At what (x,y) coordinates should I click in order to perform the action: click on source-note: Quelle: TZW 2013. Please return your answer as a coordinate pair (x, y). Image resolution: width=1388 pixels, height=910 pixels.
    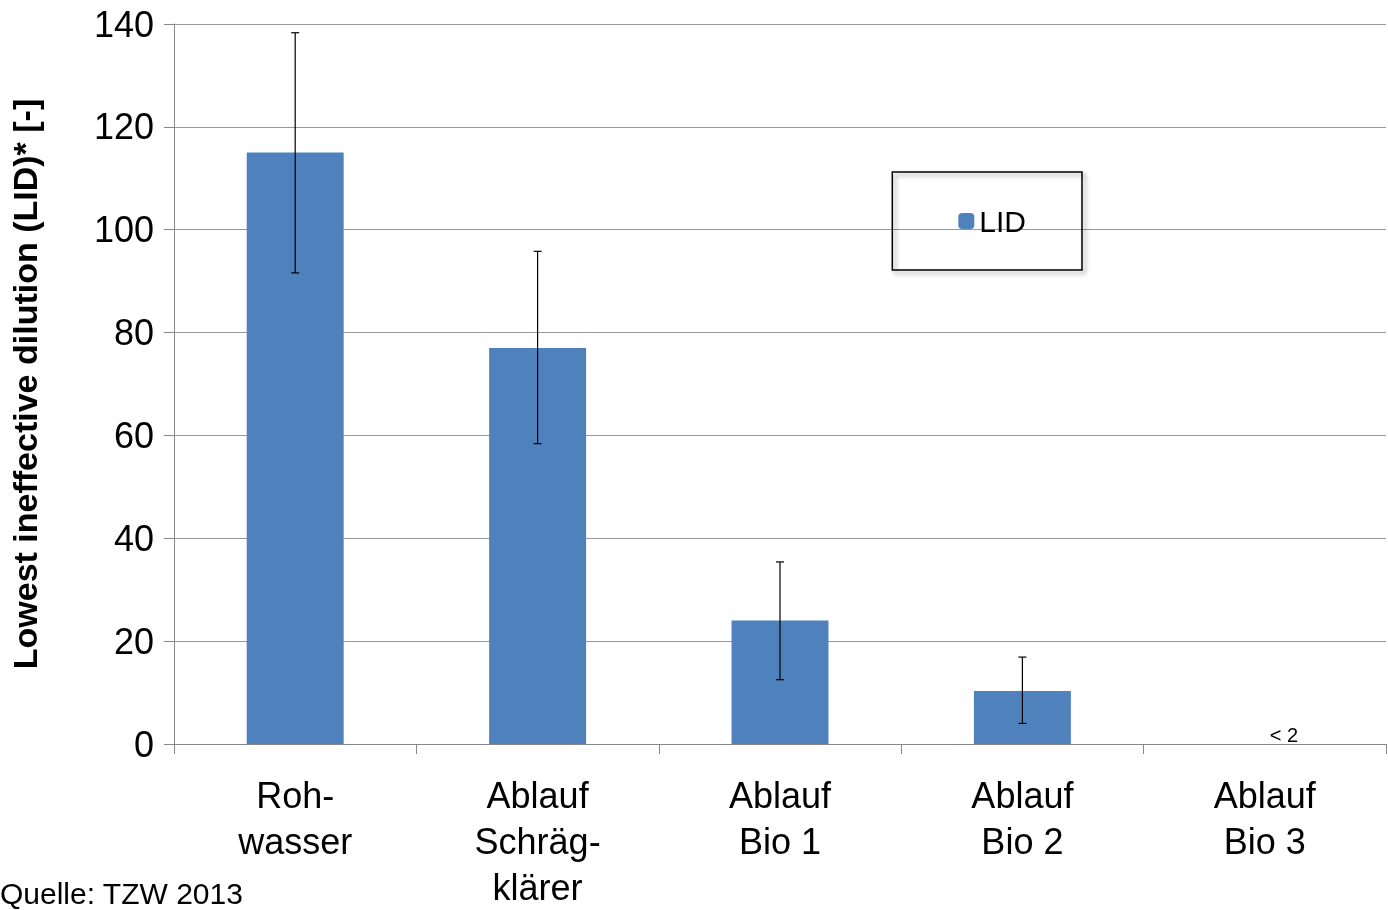
    Looking at the image, I should click on (121, 893).